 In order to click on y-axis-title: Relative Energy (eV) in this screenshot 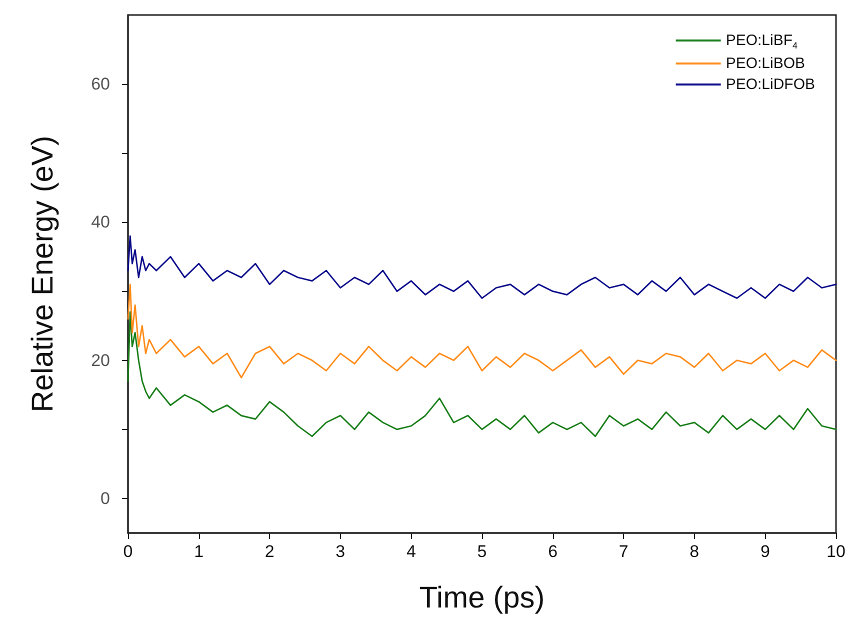, I will do `click(43, 274)`.